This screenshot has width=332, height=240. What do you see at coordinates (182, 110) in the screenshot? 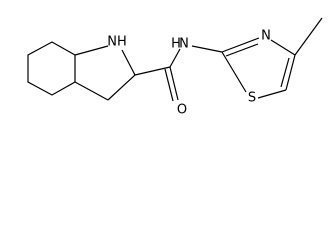
I see `atom-label: O` at bounding box center [182, 110].